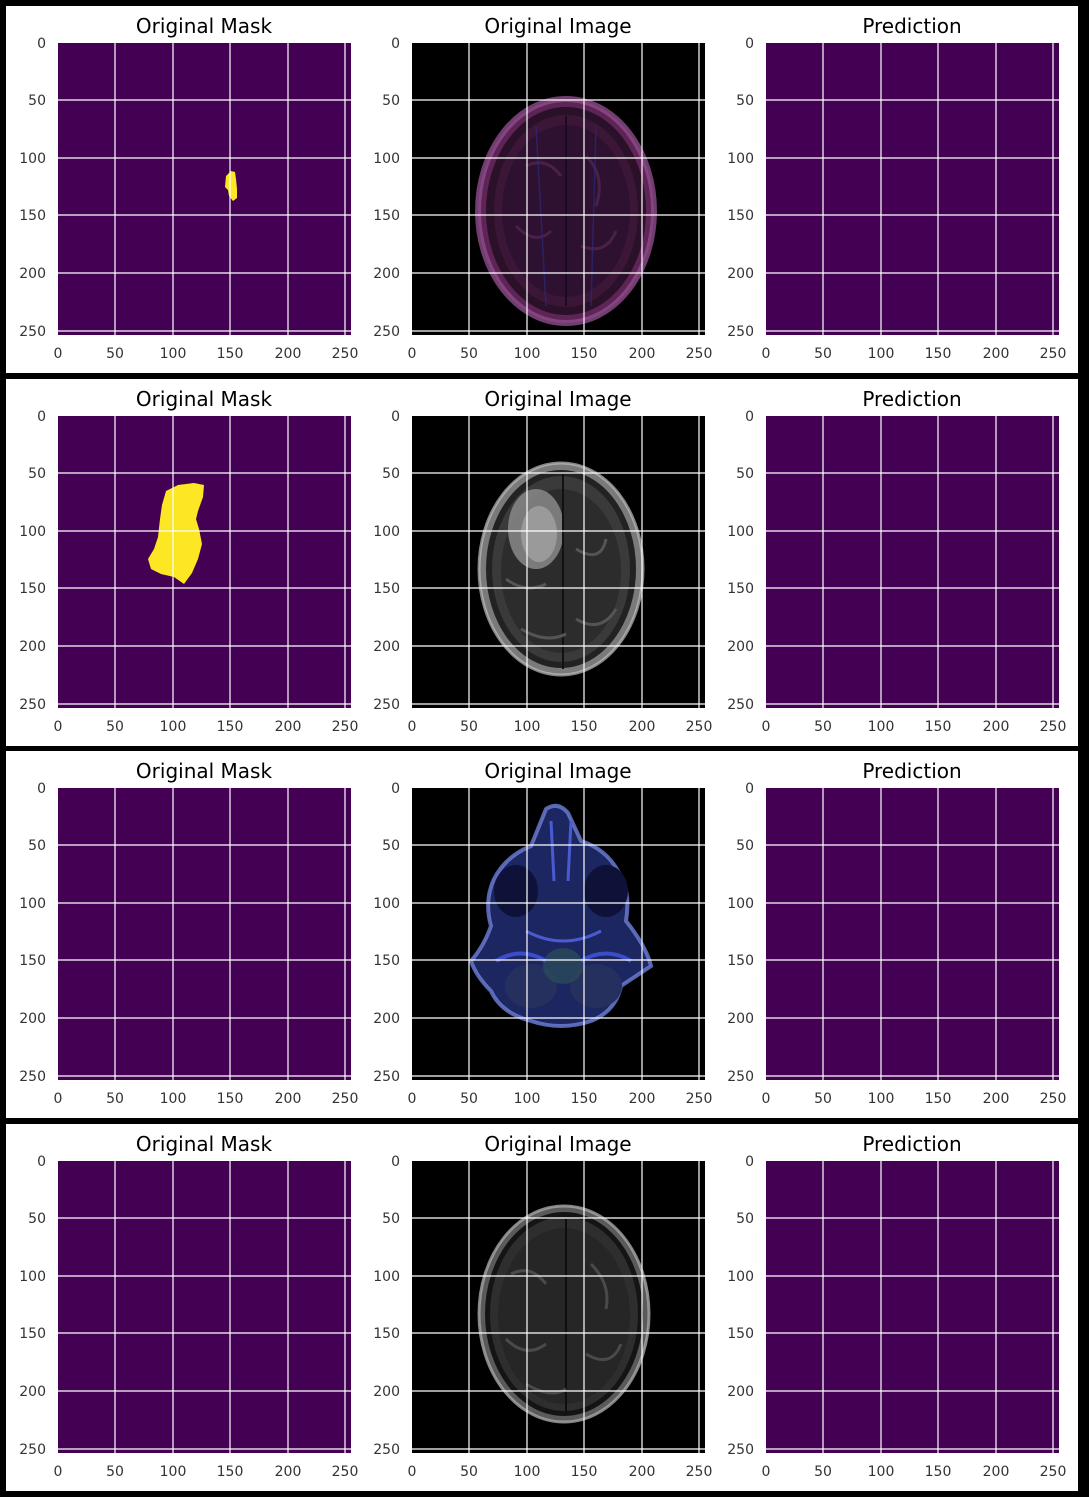  I want to click on brain-mri-scan, so click(566, 211).